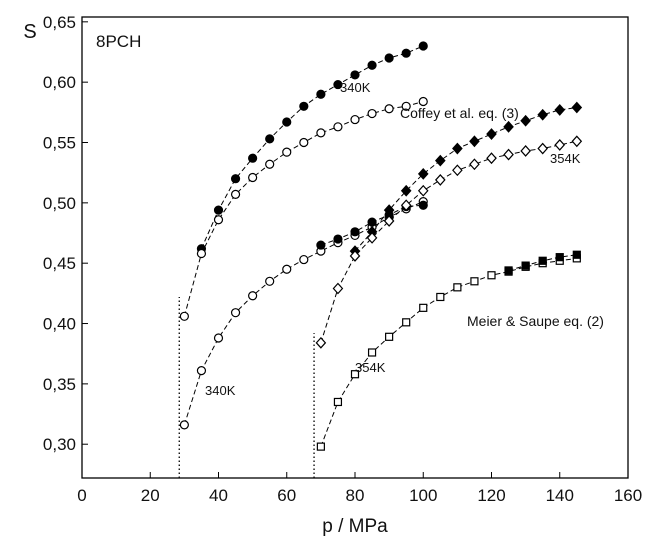 This screenshot has width=648, height=544. I want to click on y-tick-label: 0,65, so click(59, 22).